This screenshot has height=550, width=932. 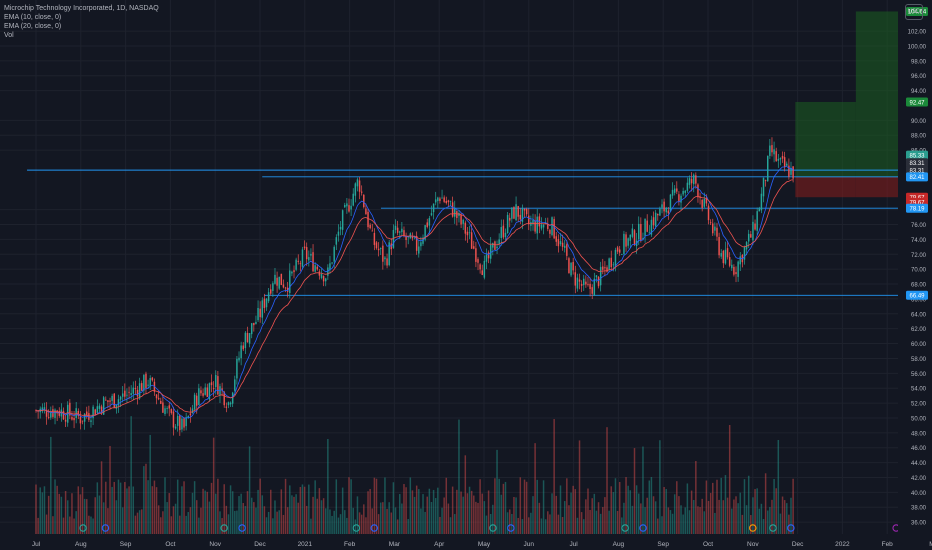 What do you see at coordinates (489, 528) in the screenshot?
I see `event-markers` at bounding box center [489, 528].